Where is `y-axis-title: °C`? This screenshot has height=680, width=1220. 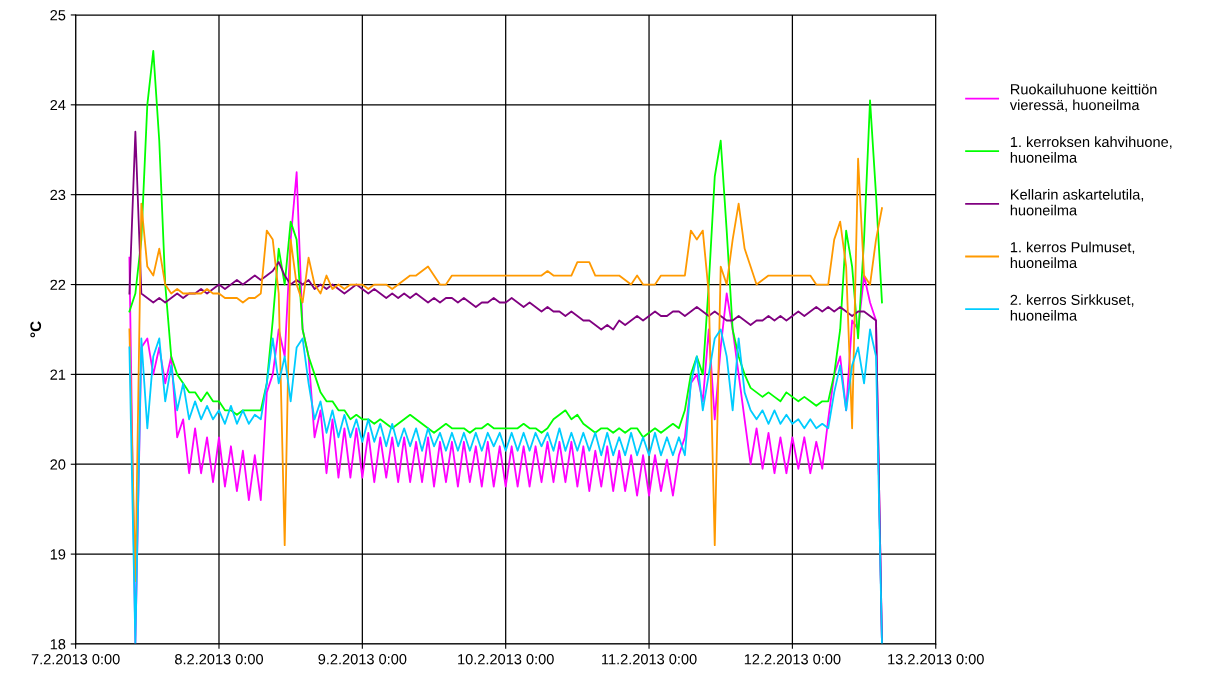 y-axis-title: °C is located at coordinates (36, 329).